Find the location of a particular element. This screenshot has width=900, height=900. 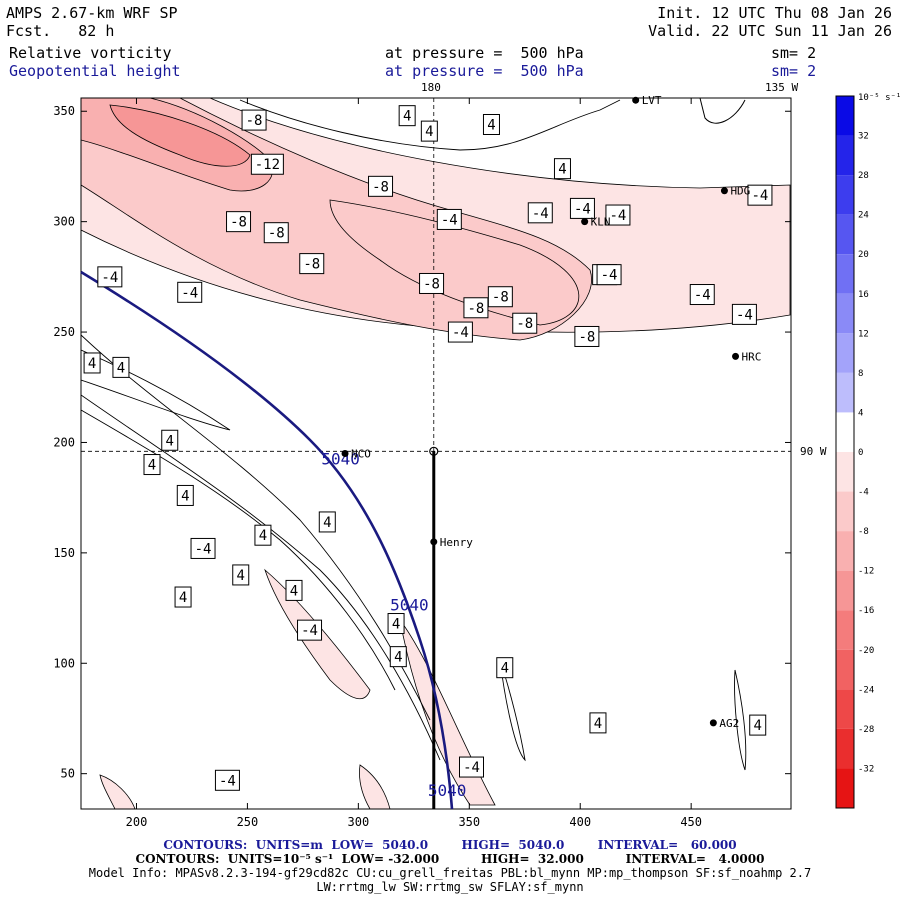

colorbar-label: 8 is located at coordinates (860, 374).